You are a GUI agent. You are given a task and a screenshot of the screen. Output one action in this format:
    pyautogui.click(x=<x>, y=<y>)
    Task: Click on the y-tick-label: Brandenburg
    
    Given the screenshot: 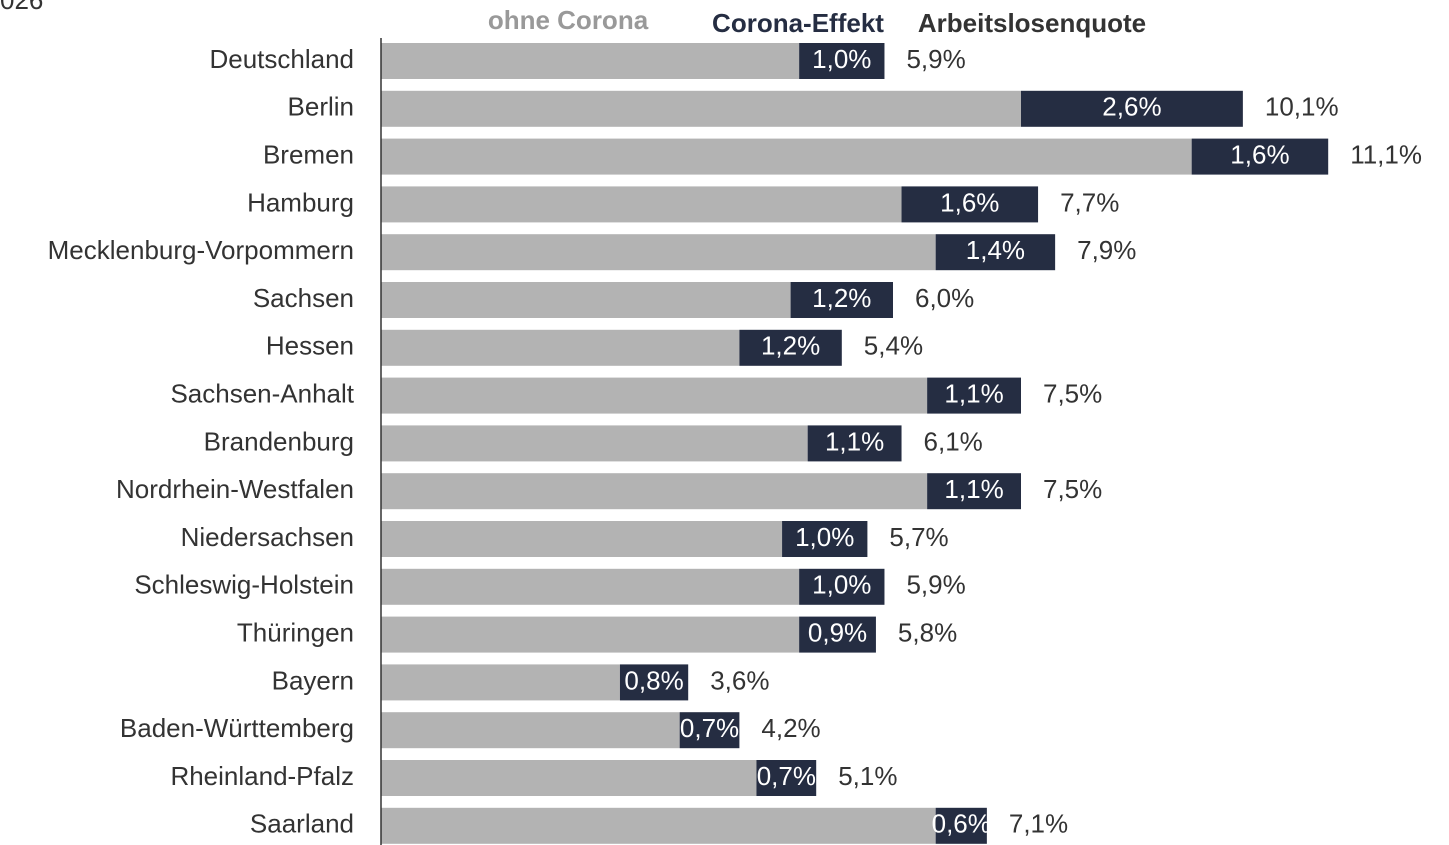 What is the action you would take?
    pyautogui.click(x=279, y=441)
    